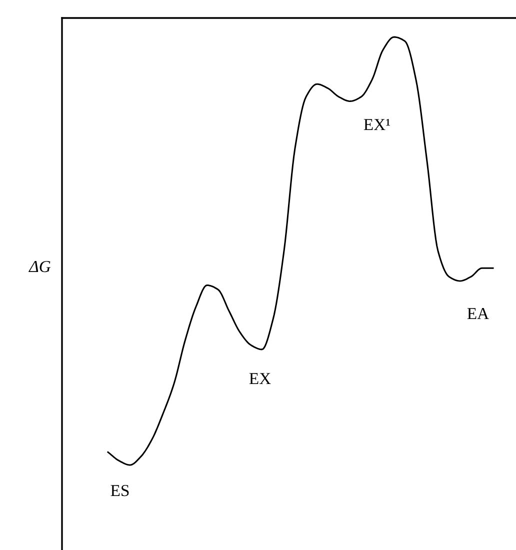  I want to click on annotation: EA, so click(478, 314).